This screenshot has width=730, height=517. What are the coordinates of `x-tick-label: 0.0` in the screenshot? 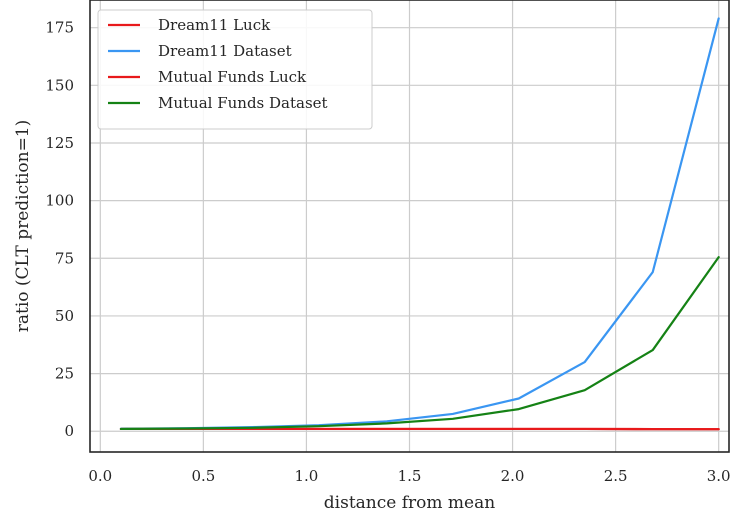 It's located at (100, 476).